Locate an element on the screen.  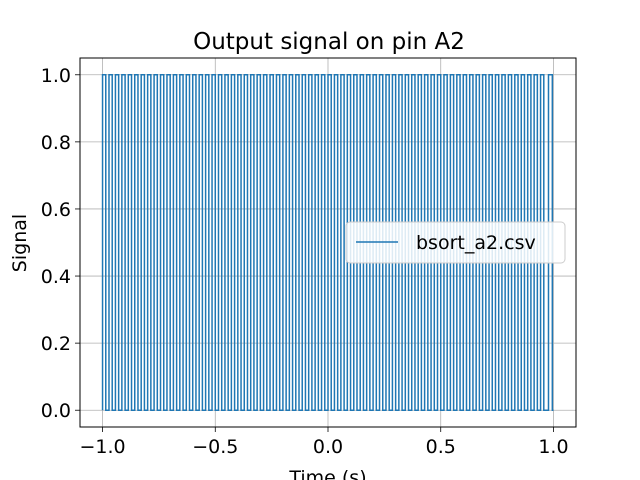
chart-title: Output signal on pin A2 is located at coordinates (329, 42).